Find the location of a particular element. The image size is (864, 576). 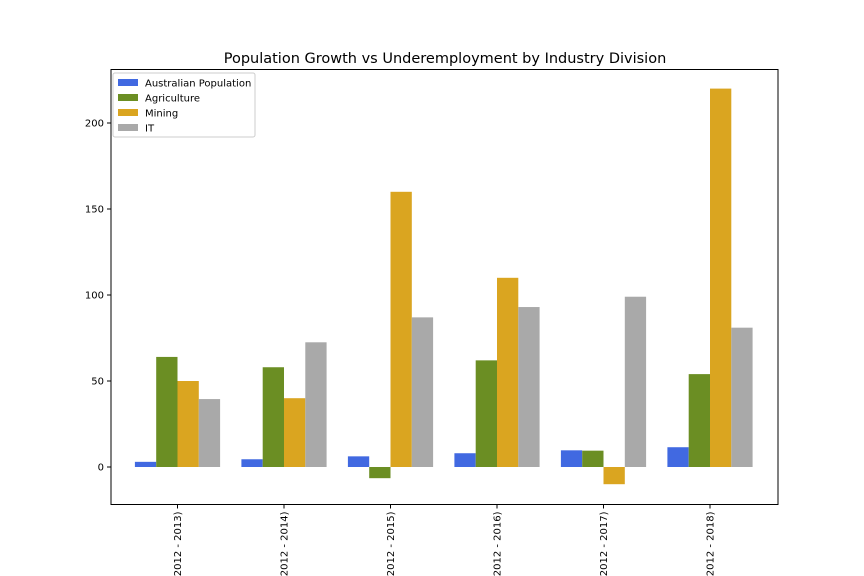

x-tick-label: 2012 - 2018) is located at coordinates (711, 543).